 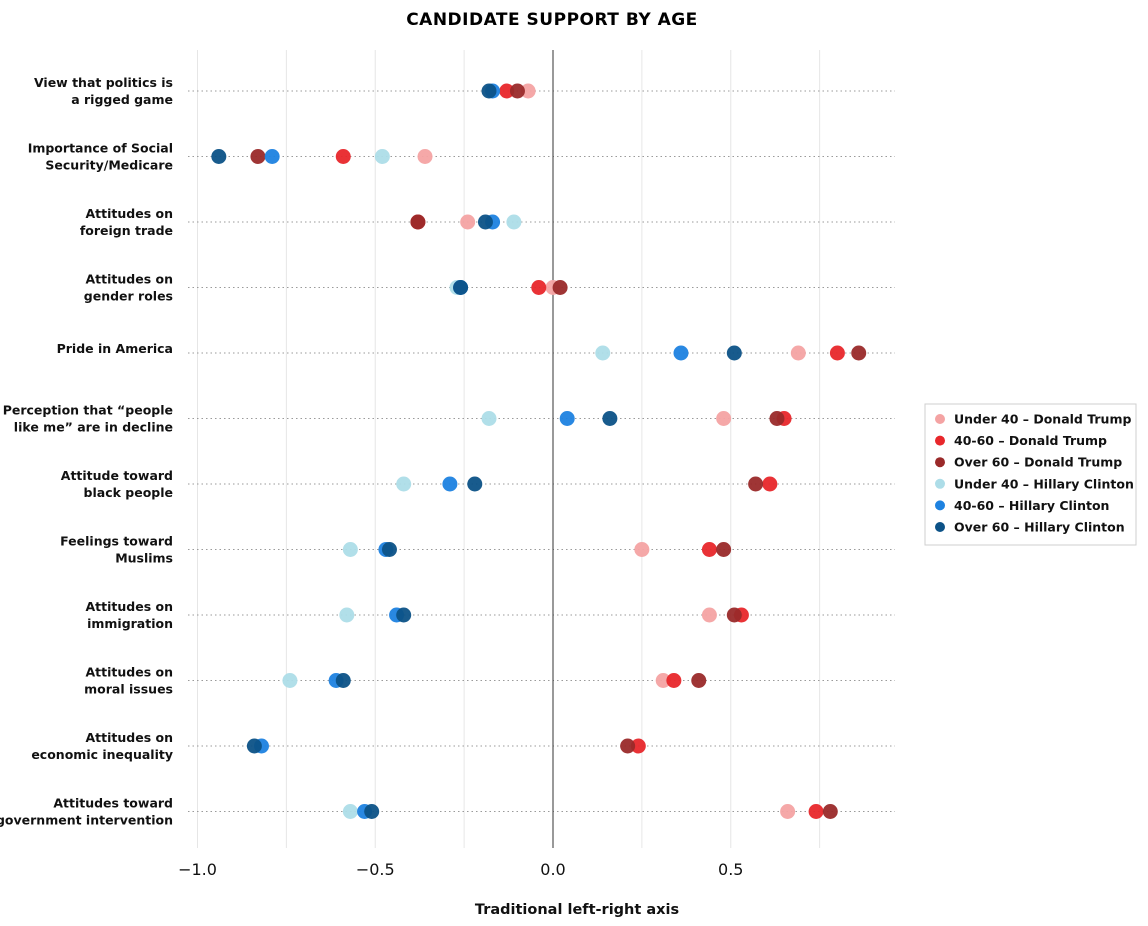 I want to click on category-label: gender roles, so click(x=128, y=296).